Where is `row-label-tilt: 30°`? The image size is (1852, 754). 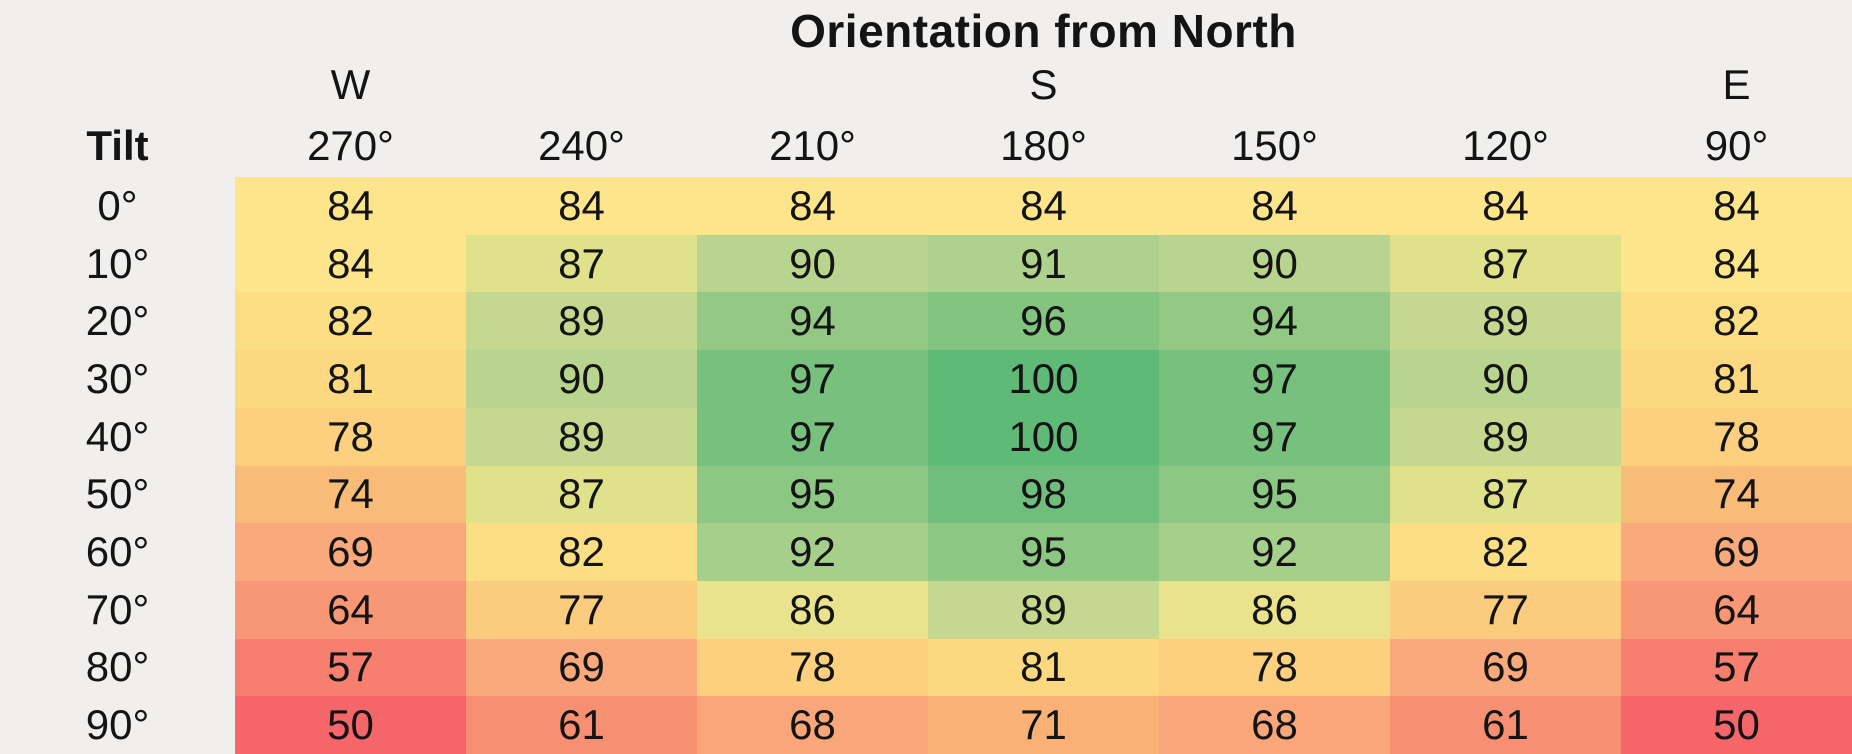
row-label-tilt: 30° is located at coordinates (117, 378).